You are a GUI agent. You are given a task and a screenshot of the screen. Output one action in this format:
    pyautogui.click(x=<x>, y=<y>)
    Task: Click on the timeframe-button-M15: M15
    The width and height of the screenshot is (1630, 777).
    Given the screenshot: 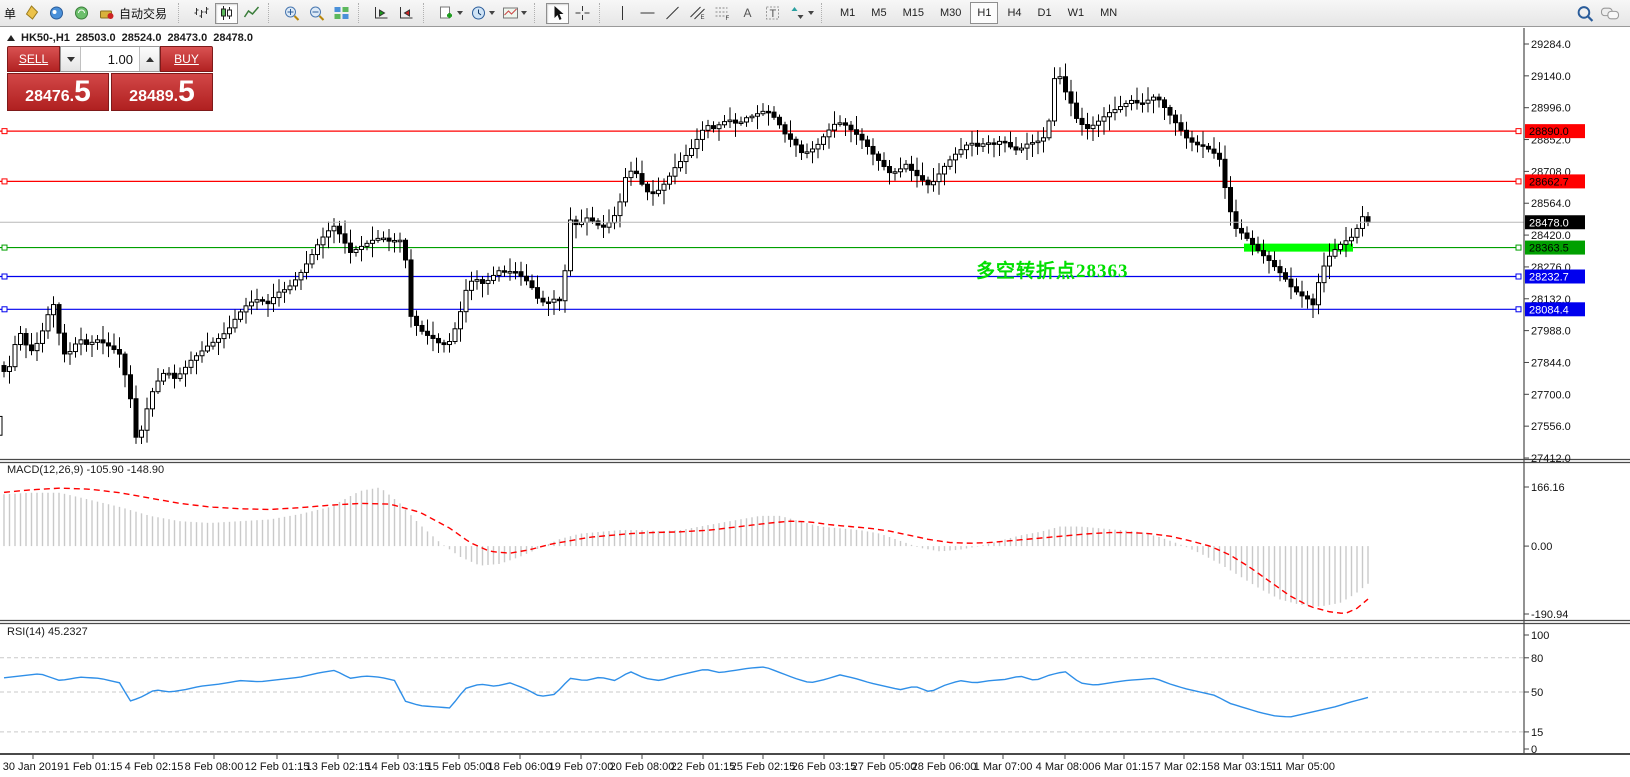 What is the action you would take?
    pyautogui.click(x=913, y=13)
    